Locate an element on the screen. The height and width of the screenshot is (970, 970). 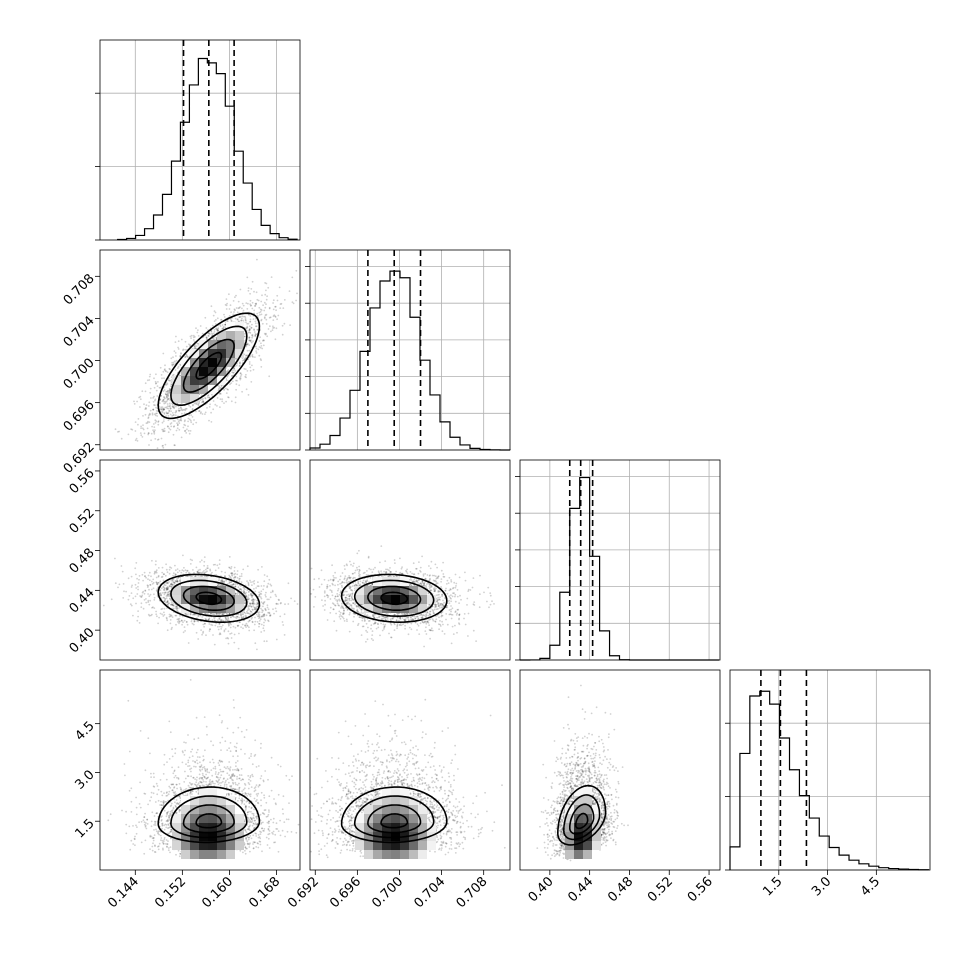
scatter-0-1-dot-1926 is located at coordinates (250, 322).